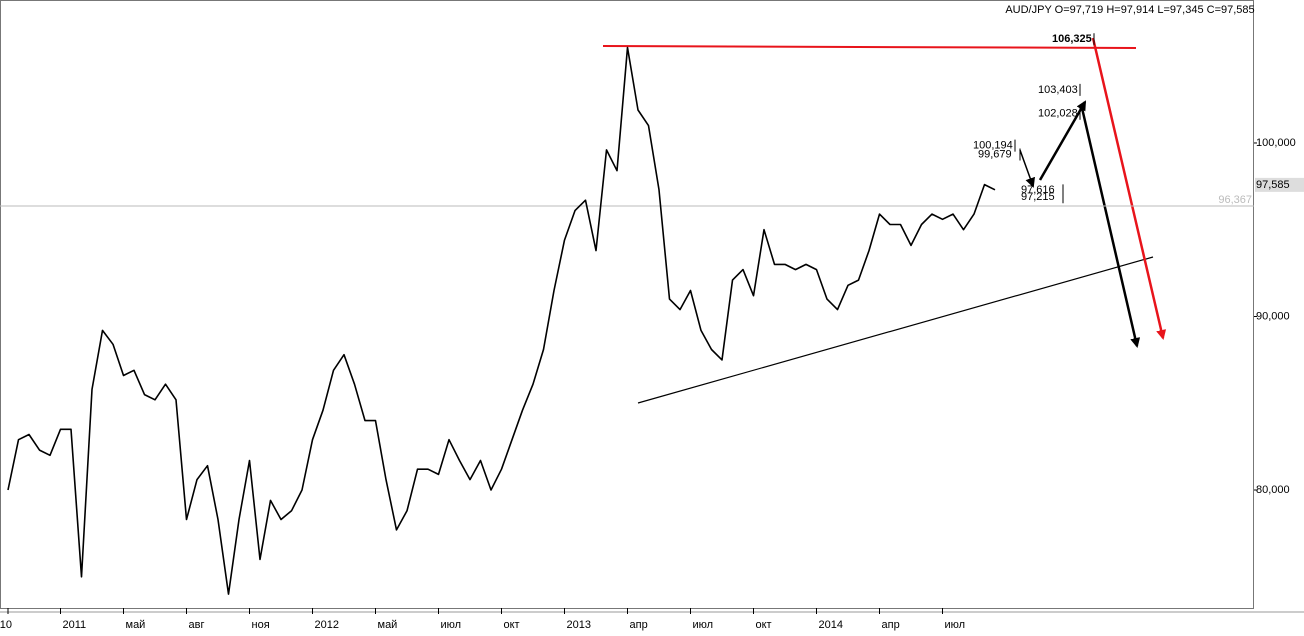  What do you see at coordinates (1235, 200) in the screenshot?
I see `price-line-label: 96,367` at bounding box center [1235, 200].